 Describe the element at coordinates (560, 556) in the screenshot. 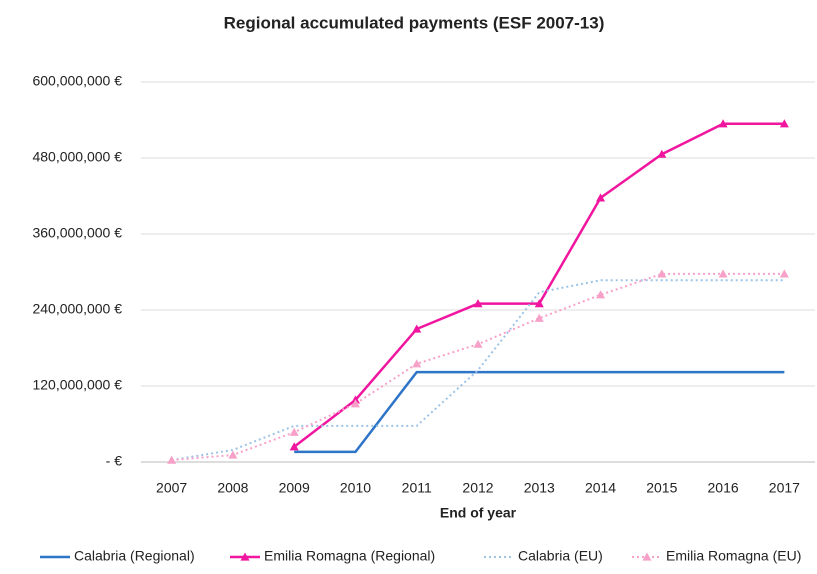

I see `legend-label: Calabria (EU)` at that location.